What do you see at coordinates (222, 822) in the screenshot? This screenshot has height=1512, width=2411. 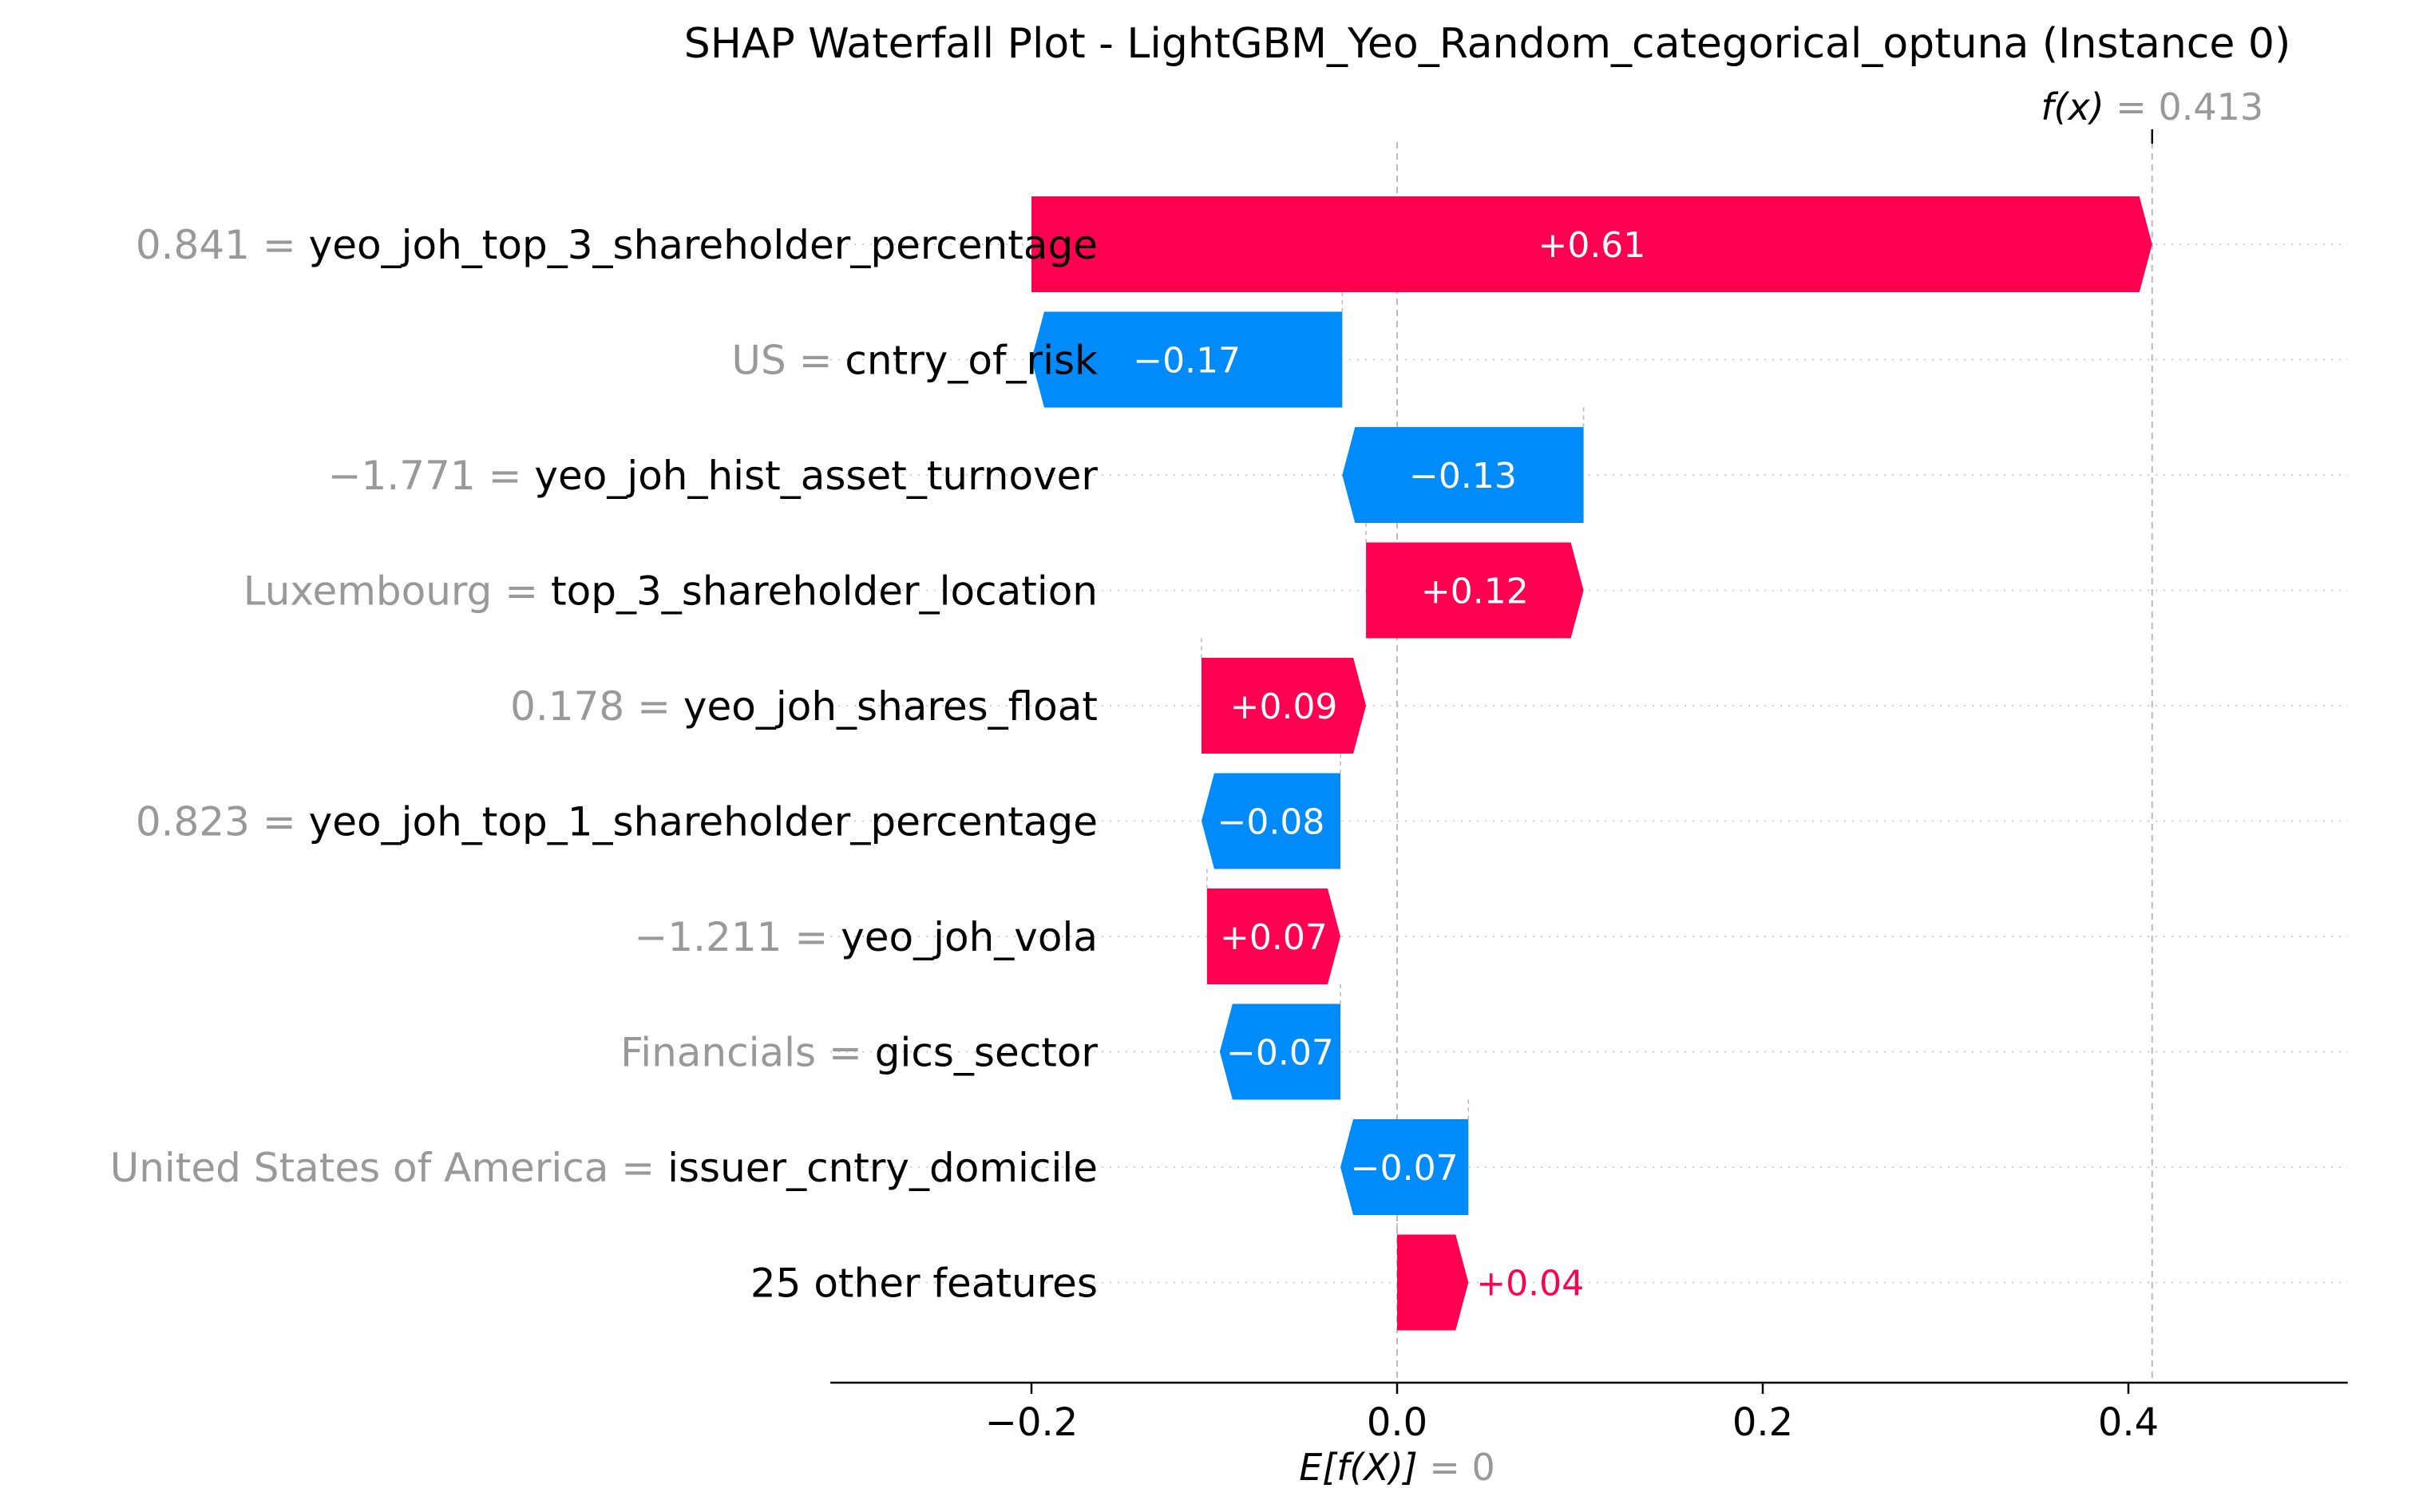 I see `feature-value: 0.823 =` at bounding box center [222, 822].